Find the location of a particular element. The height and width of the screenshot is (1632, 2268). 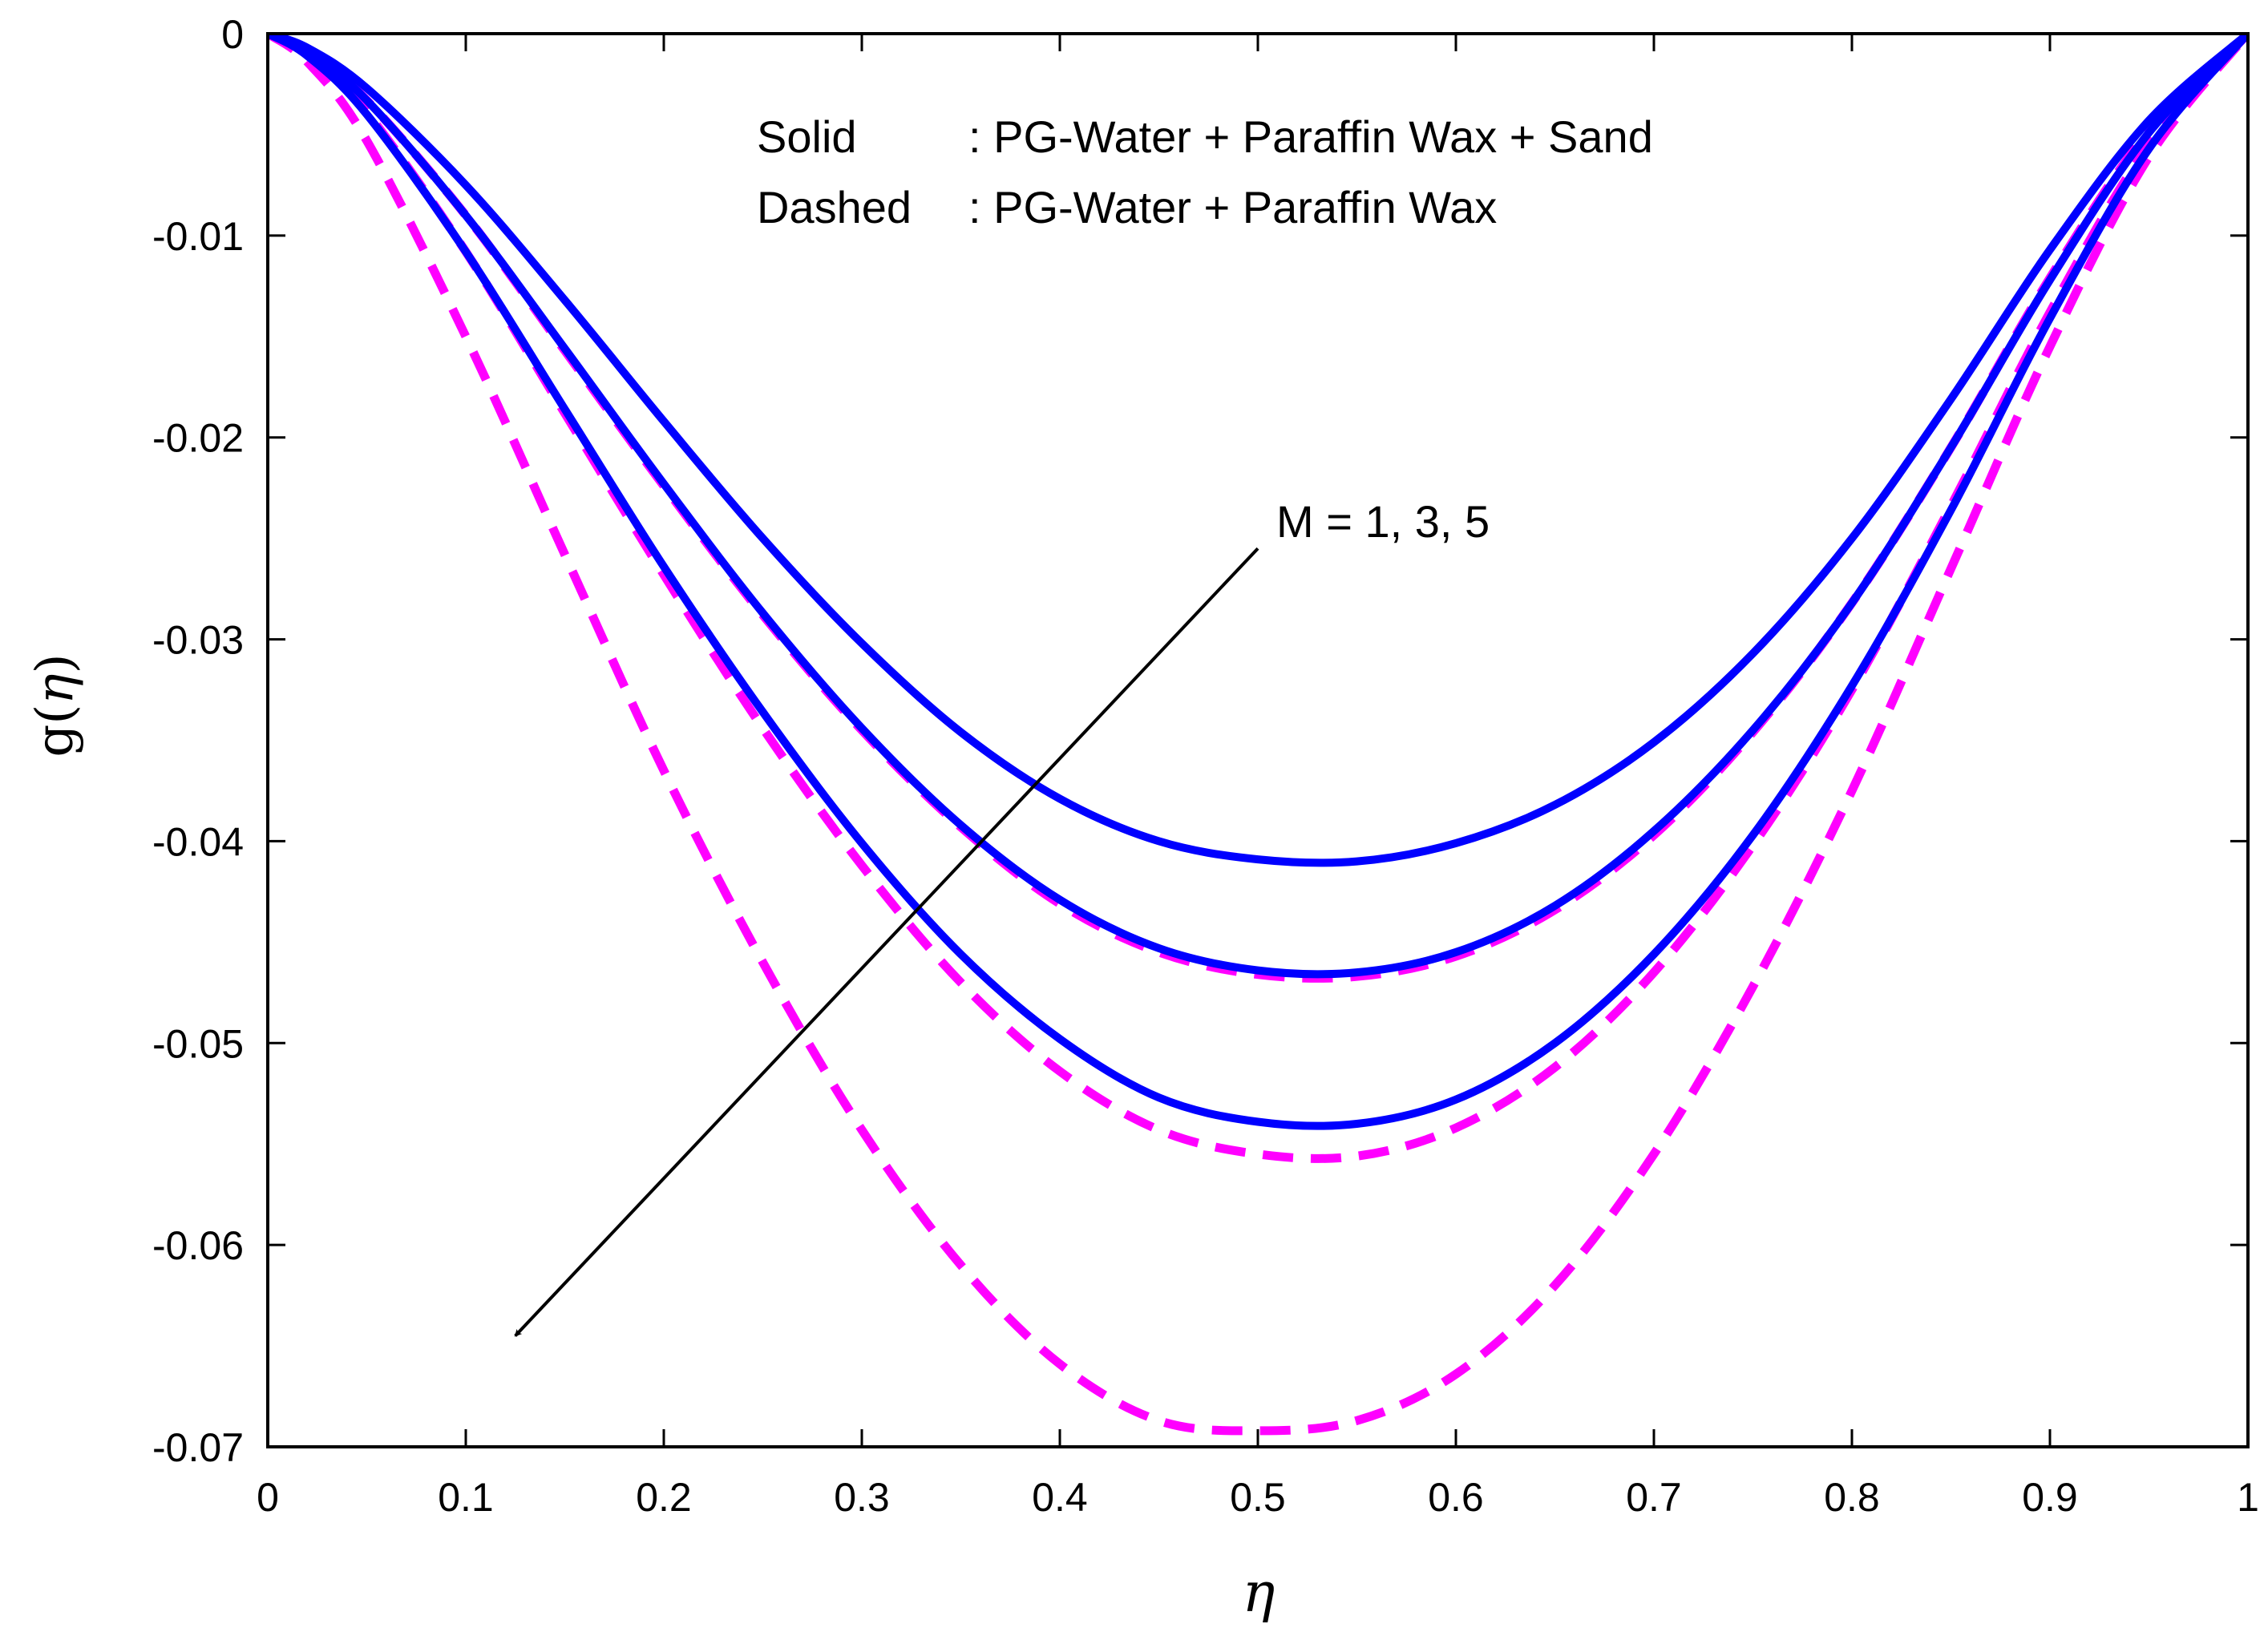

y-tick-label: -0.01 is located at coordinates (198, 236).